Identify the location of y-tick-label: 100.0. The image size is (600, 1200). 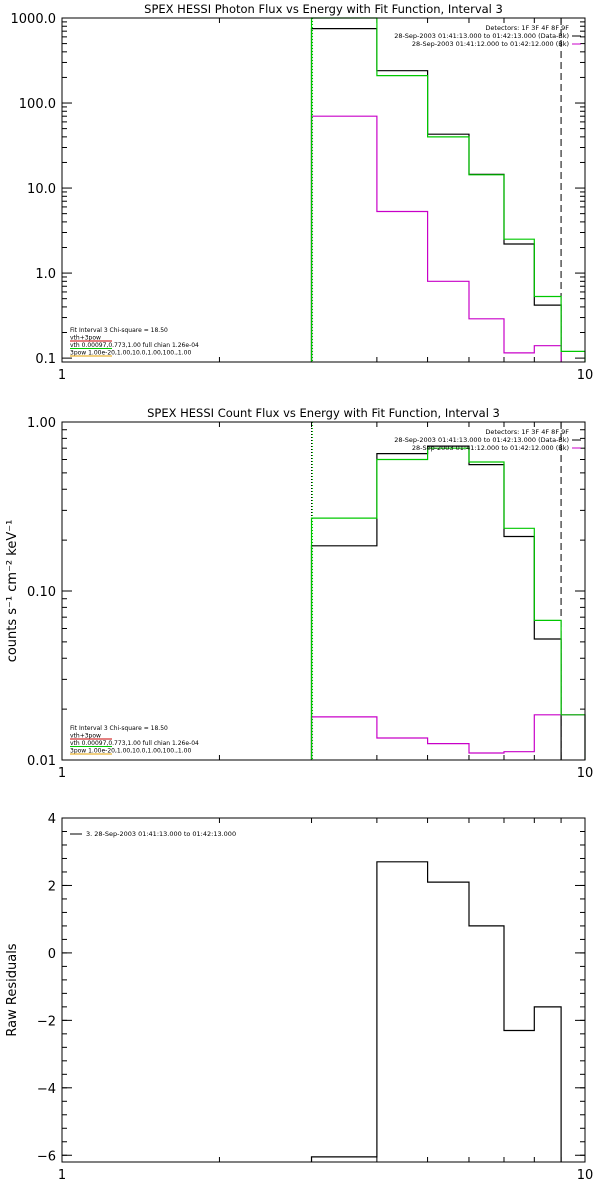
(37, 104).